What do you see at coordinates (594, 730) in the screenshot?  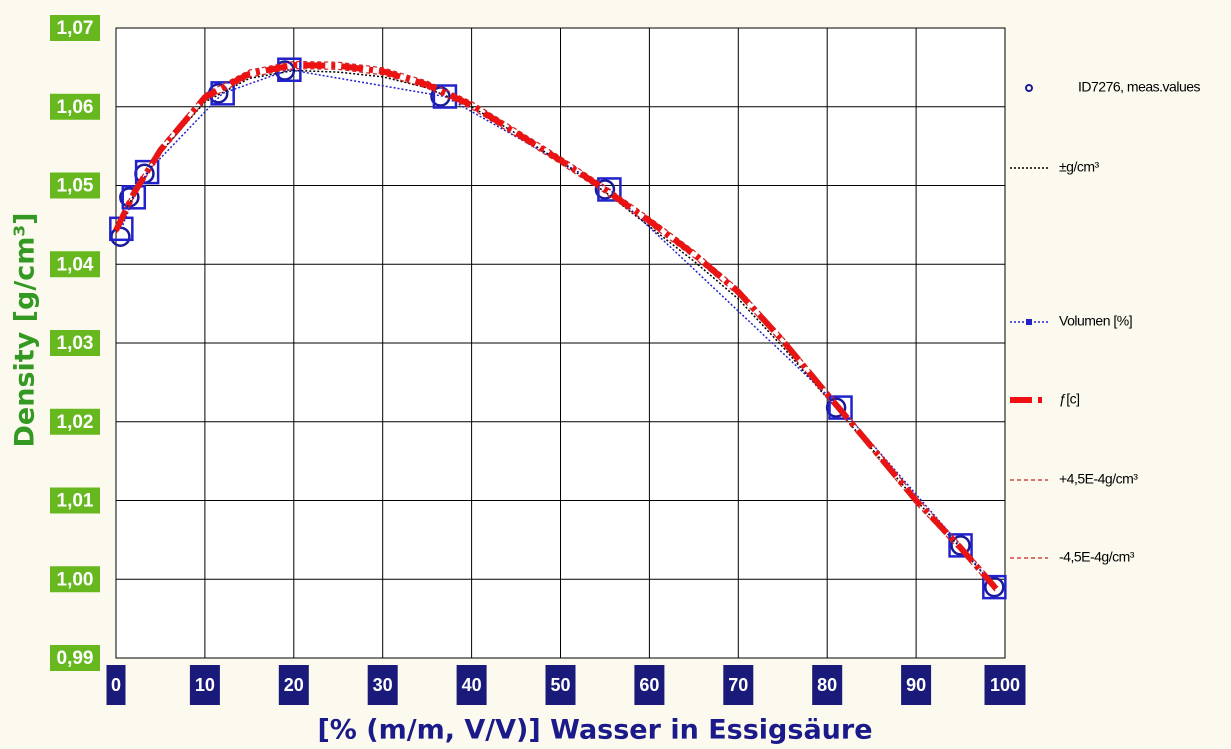 I see `x-axis-label: [% (m/m, V/V)] Wasser in Essigsäure` at bounding box center [594, 730].